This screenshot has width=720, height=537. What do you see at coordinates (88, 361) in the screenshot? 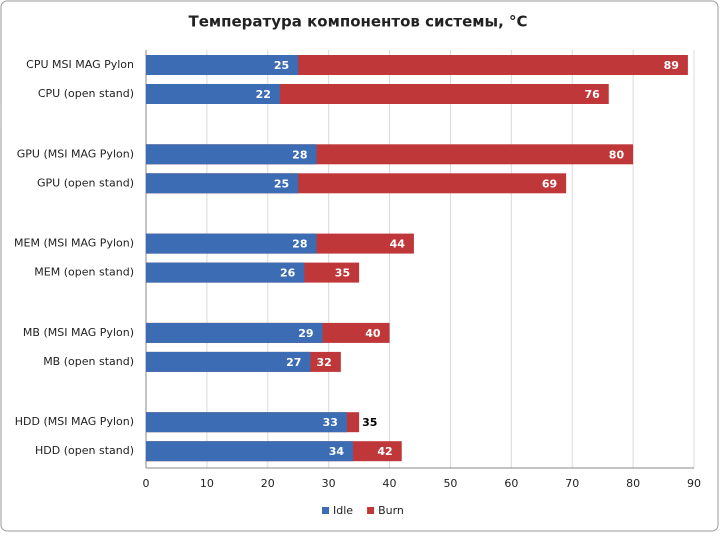
I see `y-tick-label: MB (open stand)` at bounding box center [88, 361].